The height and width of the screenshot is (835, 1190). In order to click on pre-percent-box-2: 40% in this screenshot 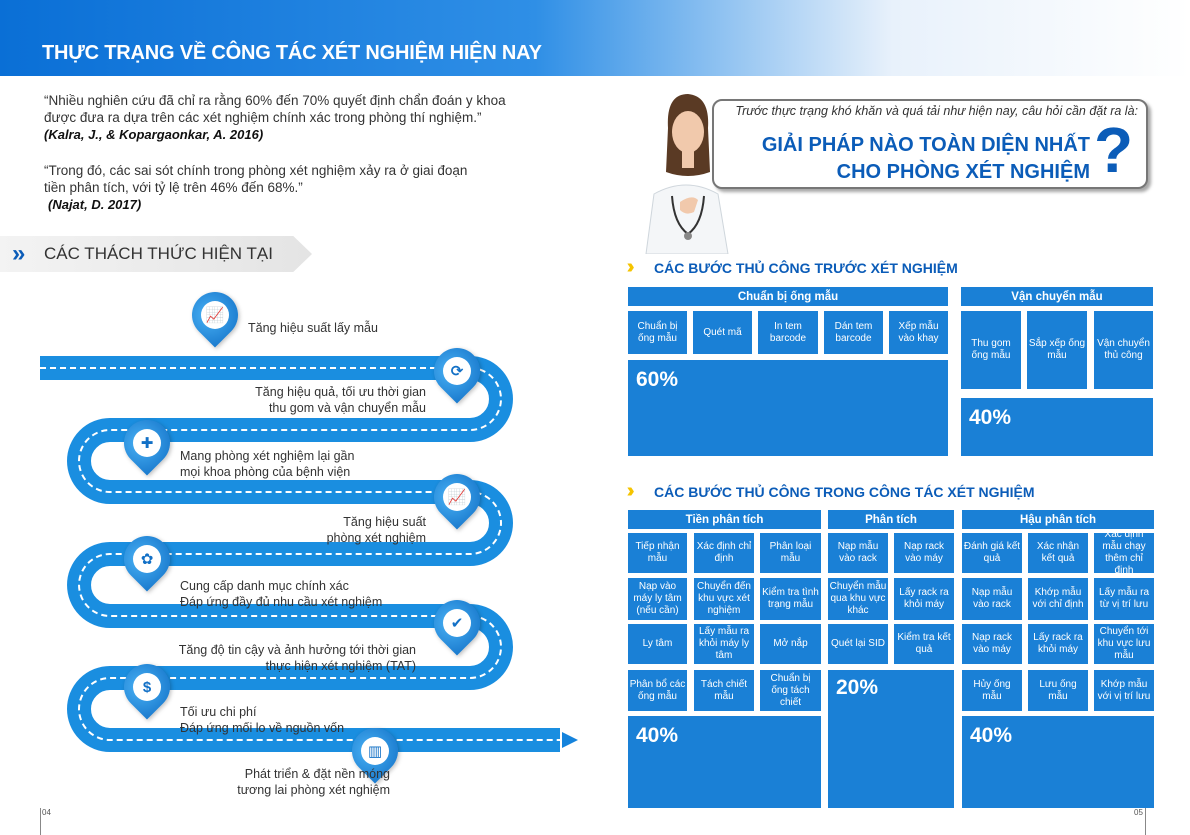, I will do `click(1057, 427)`.